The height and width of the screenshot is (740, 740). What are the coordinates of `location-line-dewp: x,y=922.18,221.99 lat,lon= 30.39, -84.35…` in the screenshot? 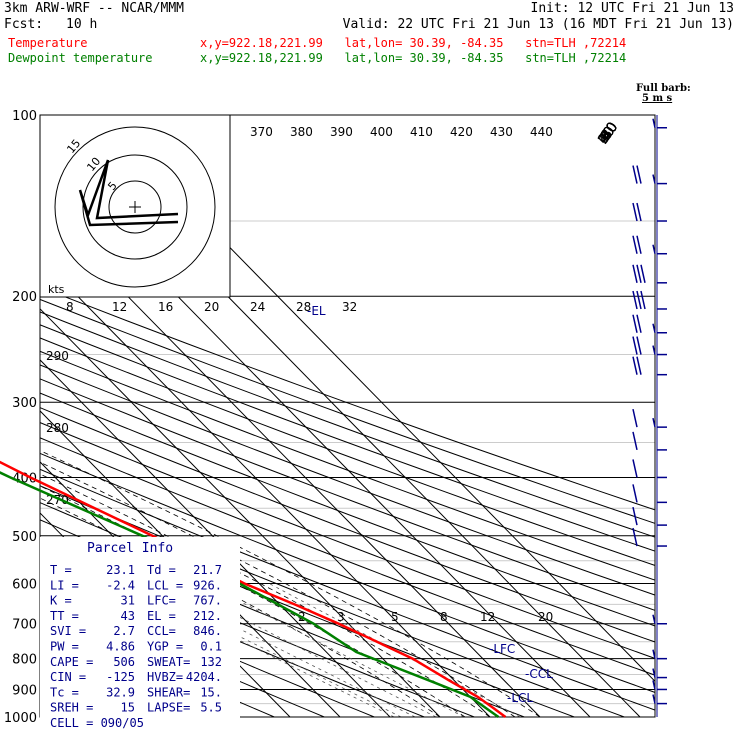 It's located at (413, 58).